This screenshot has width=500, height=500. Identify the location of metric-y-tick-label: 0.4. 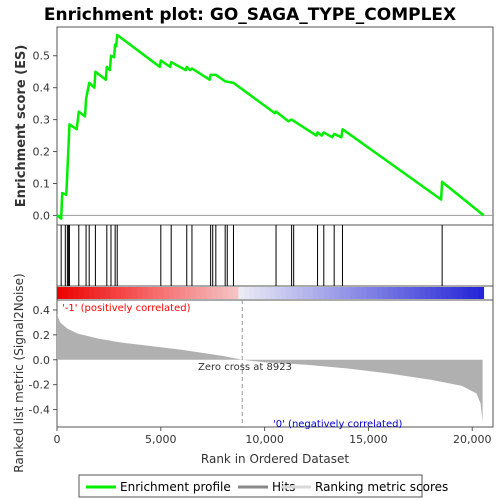
(42, 310).